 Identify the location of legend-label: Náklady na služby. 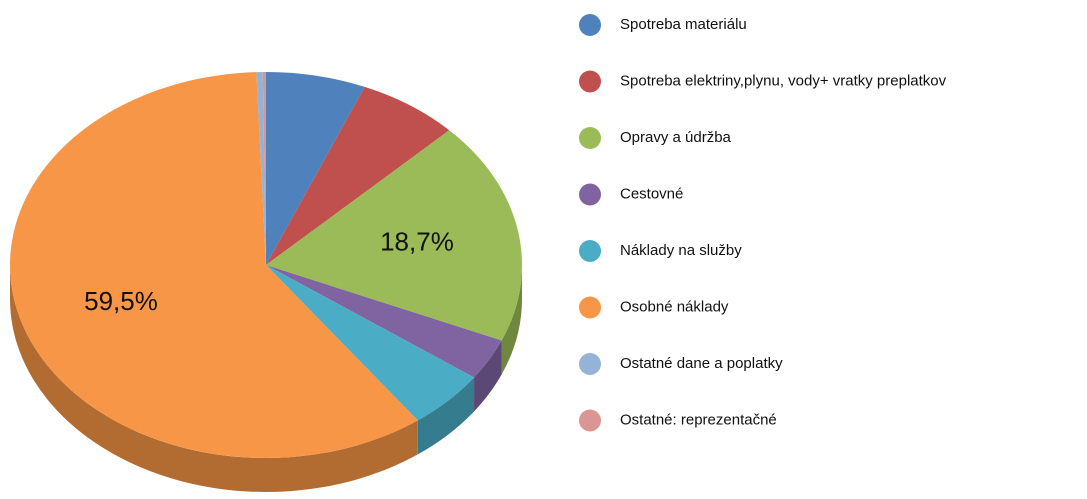
(681, 250).